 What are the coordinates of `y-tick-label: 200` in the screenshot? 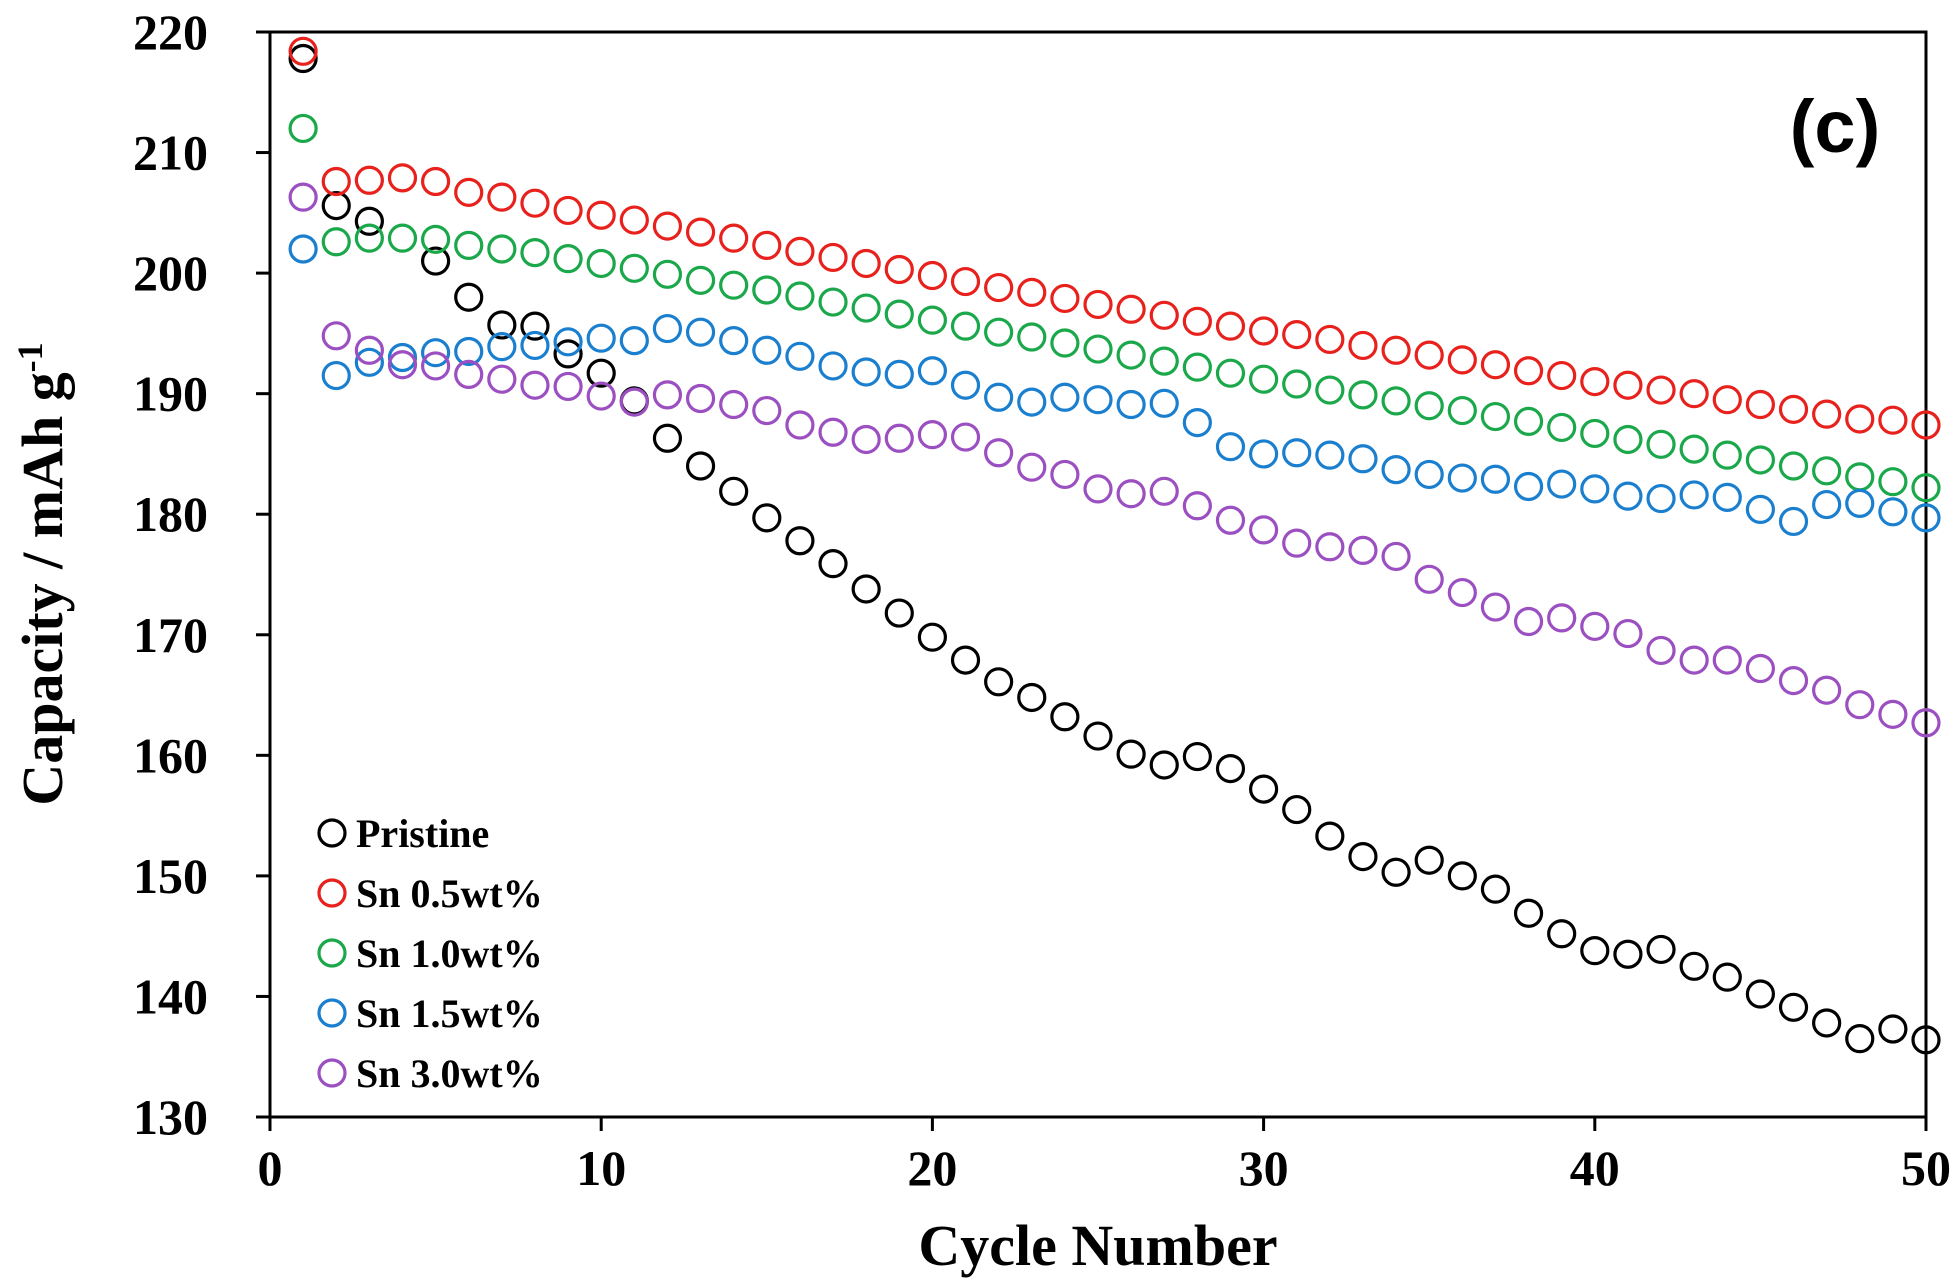 It's located at (170, 273).